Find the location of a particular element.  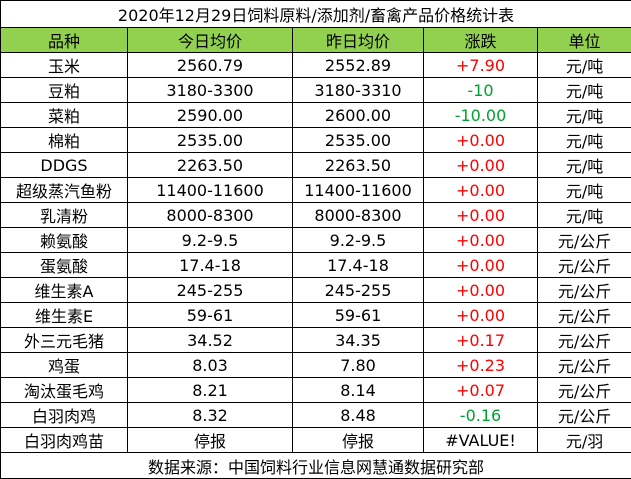

cell: -0.16 is located at coordinates (481, 415).